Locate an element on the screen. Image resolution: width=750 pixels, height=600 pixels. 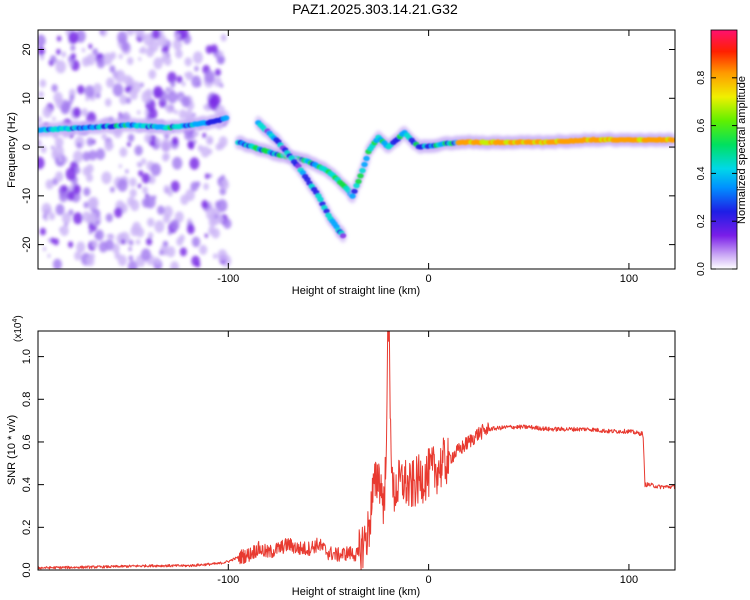
ridge-strong-band is located at coordinates (564, 141).